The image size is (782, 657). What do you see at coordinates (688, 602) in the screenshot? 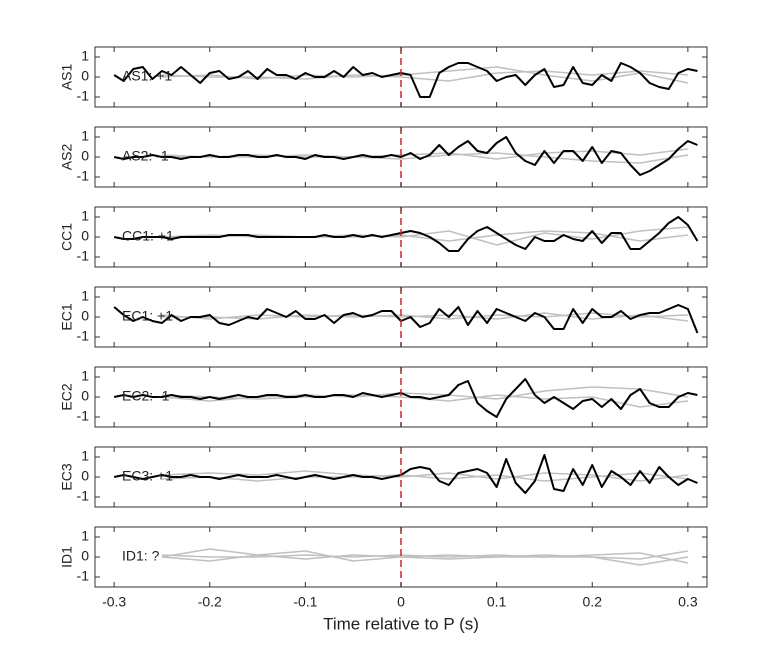
I see `x-tick-label: 0.3` at bounding box center [688, 602].